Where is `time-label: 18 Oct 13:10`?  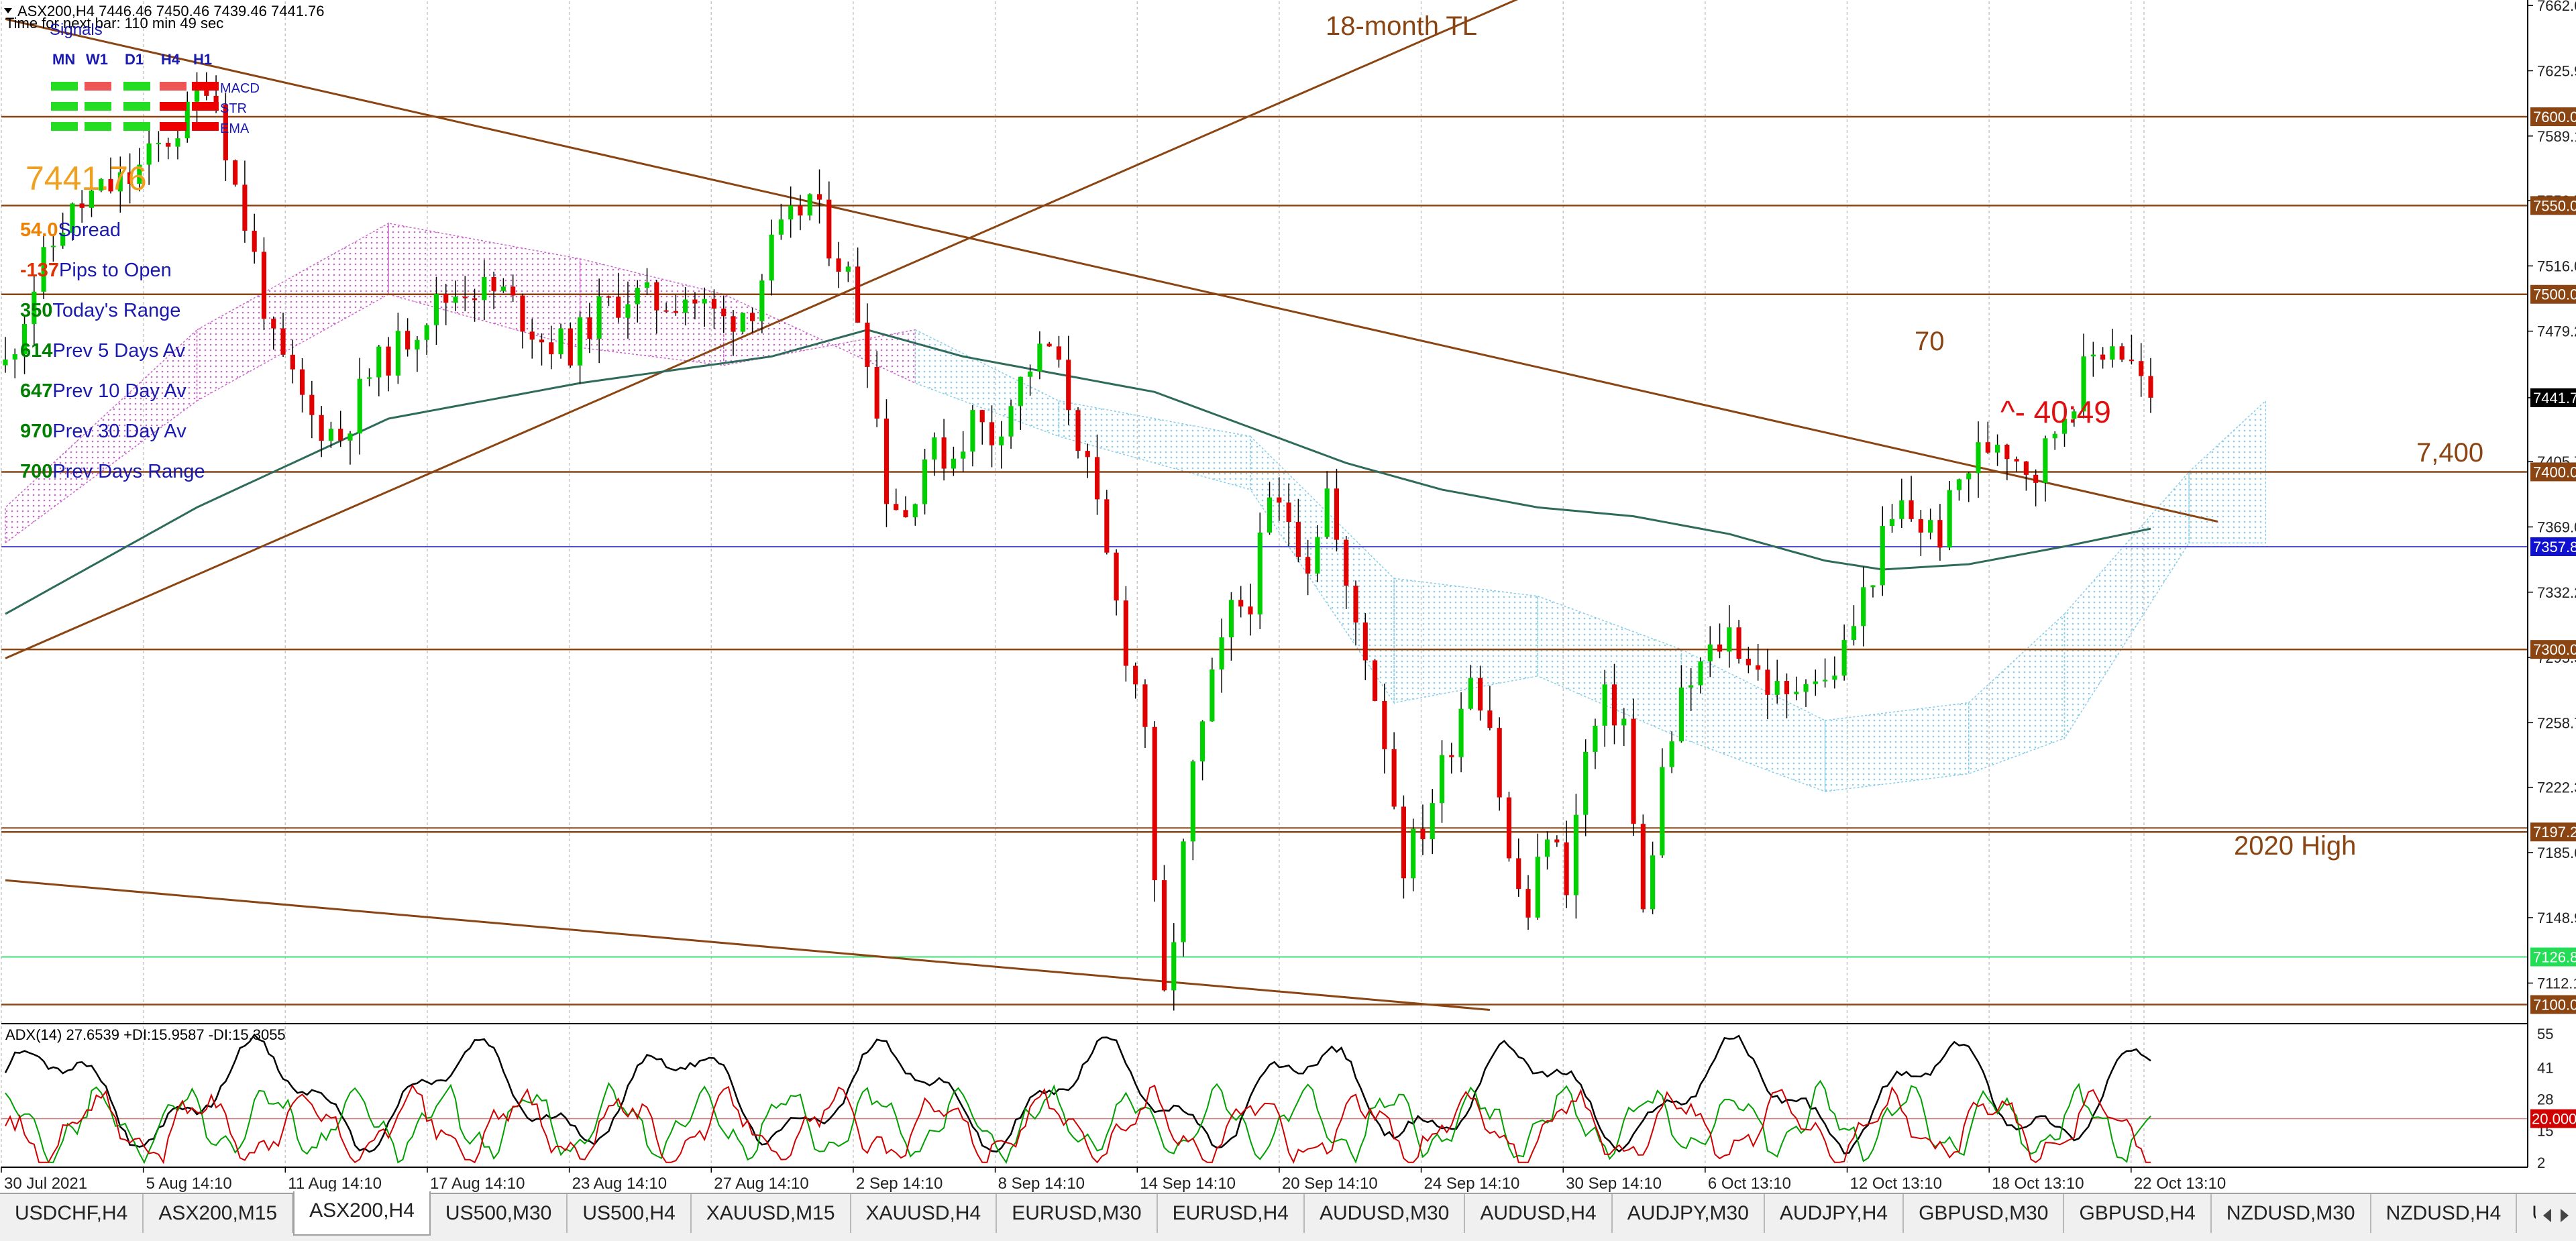
time-label: 18 Oct 13:10 is located at coordinates (2038, 1184).